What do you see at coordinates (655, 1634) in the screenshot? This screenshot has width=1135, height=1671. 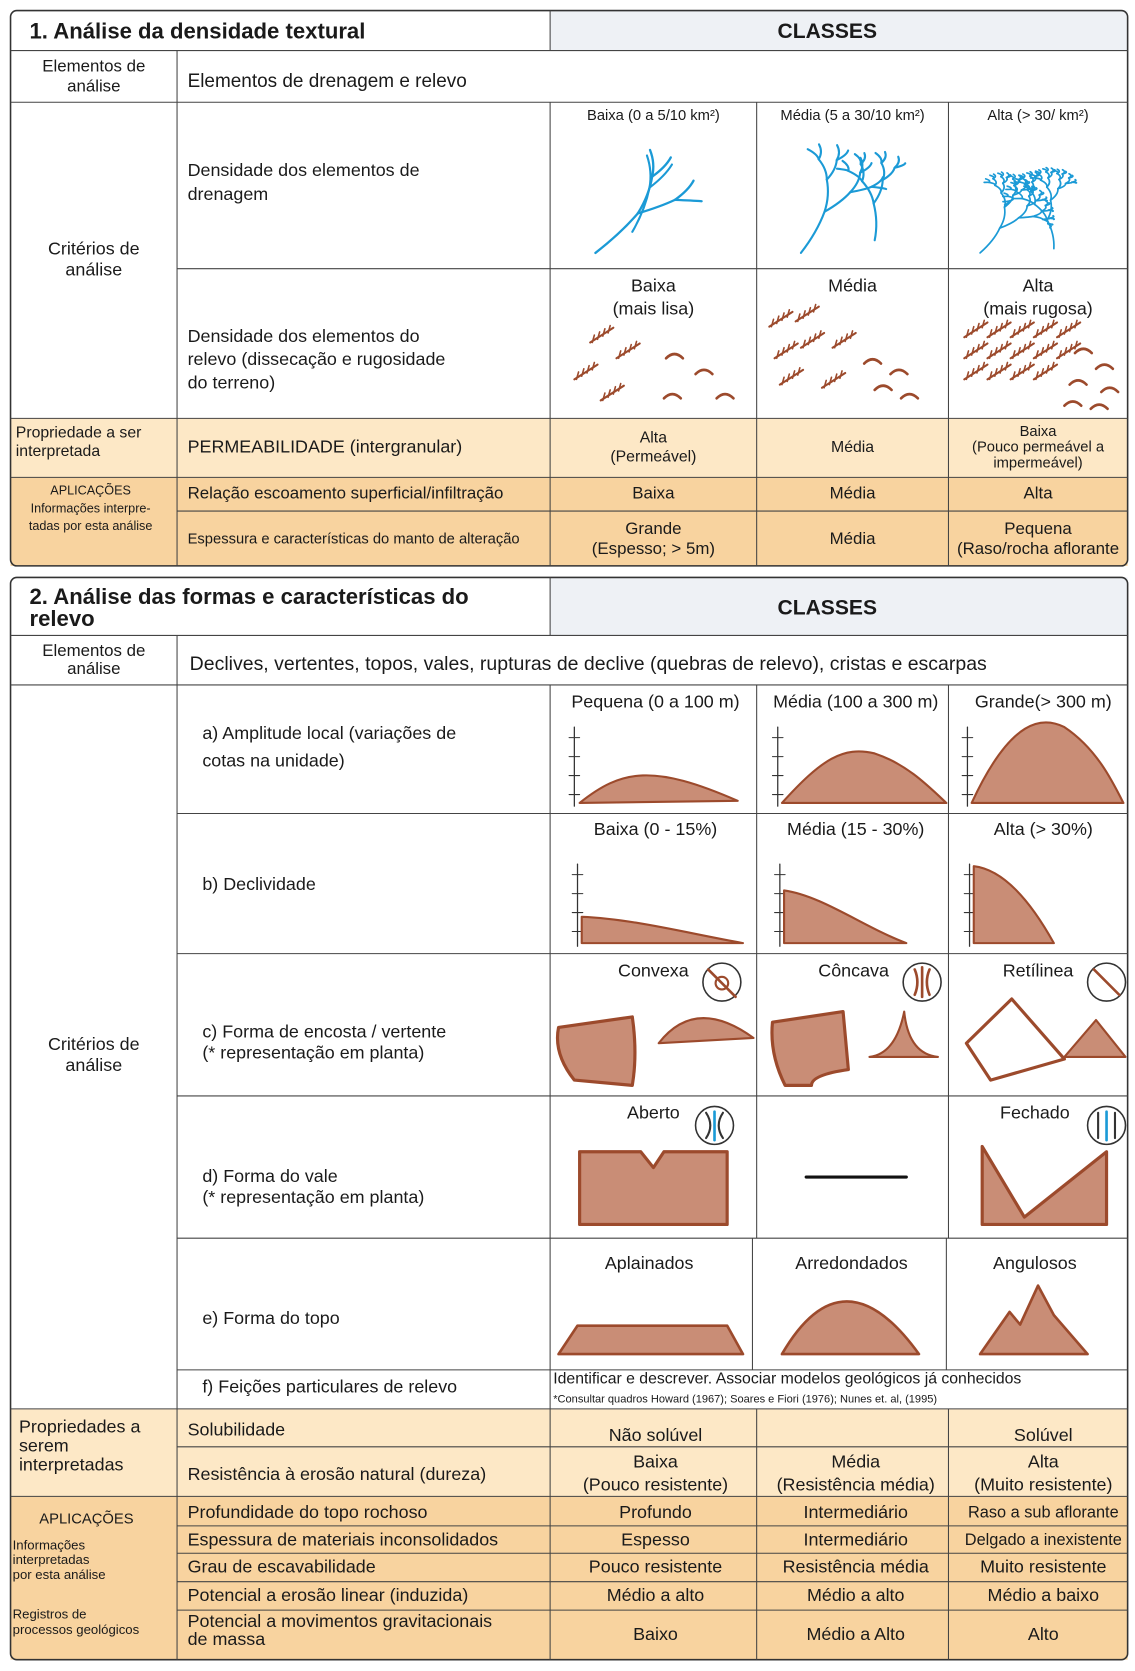 I see `cell-text: Baixo` at bounding box center [655, 1634].